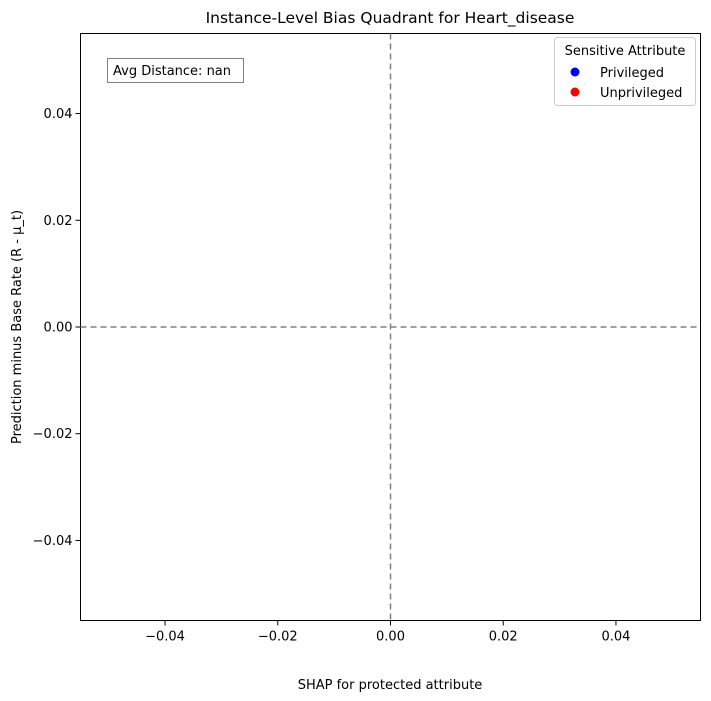 The image size is (711, 701). Describe the element at coordinates (625, 51) in the screenshot. I see `legend-title: Sensitive Attribute` at that location.